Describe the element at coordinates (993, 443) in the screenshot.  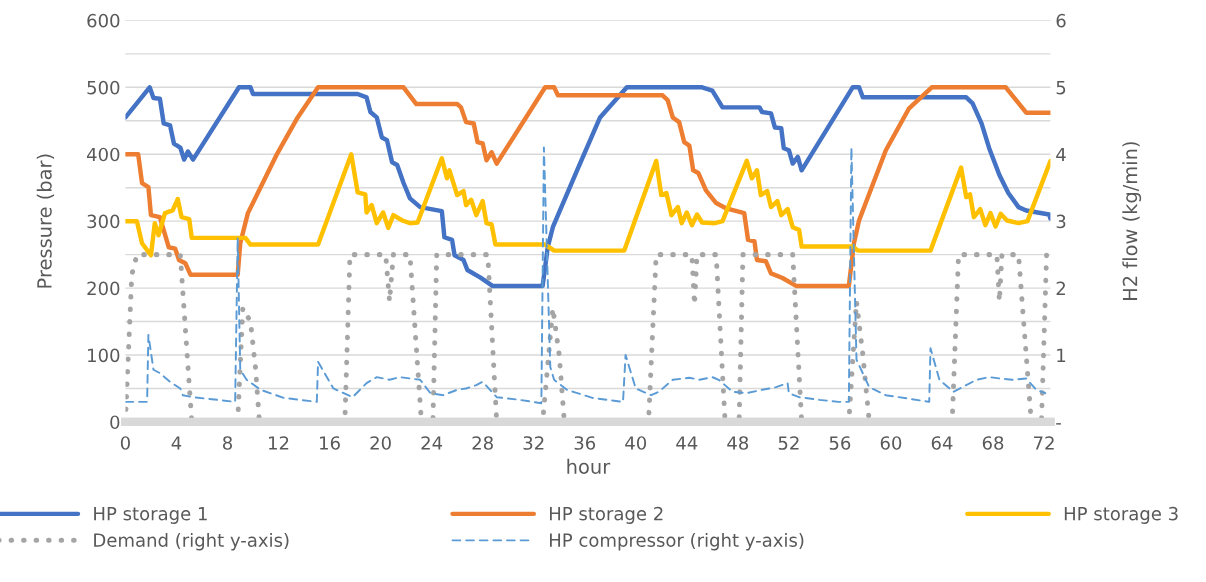
I see `x-tick-label: 68` at that location.